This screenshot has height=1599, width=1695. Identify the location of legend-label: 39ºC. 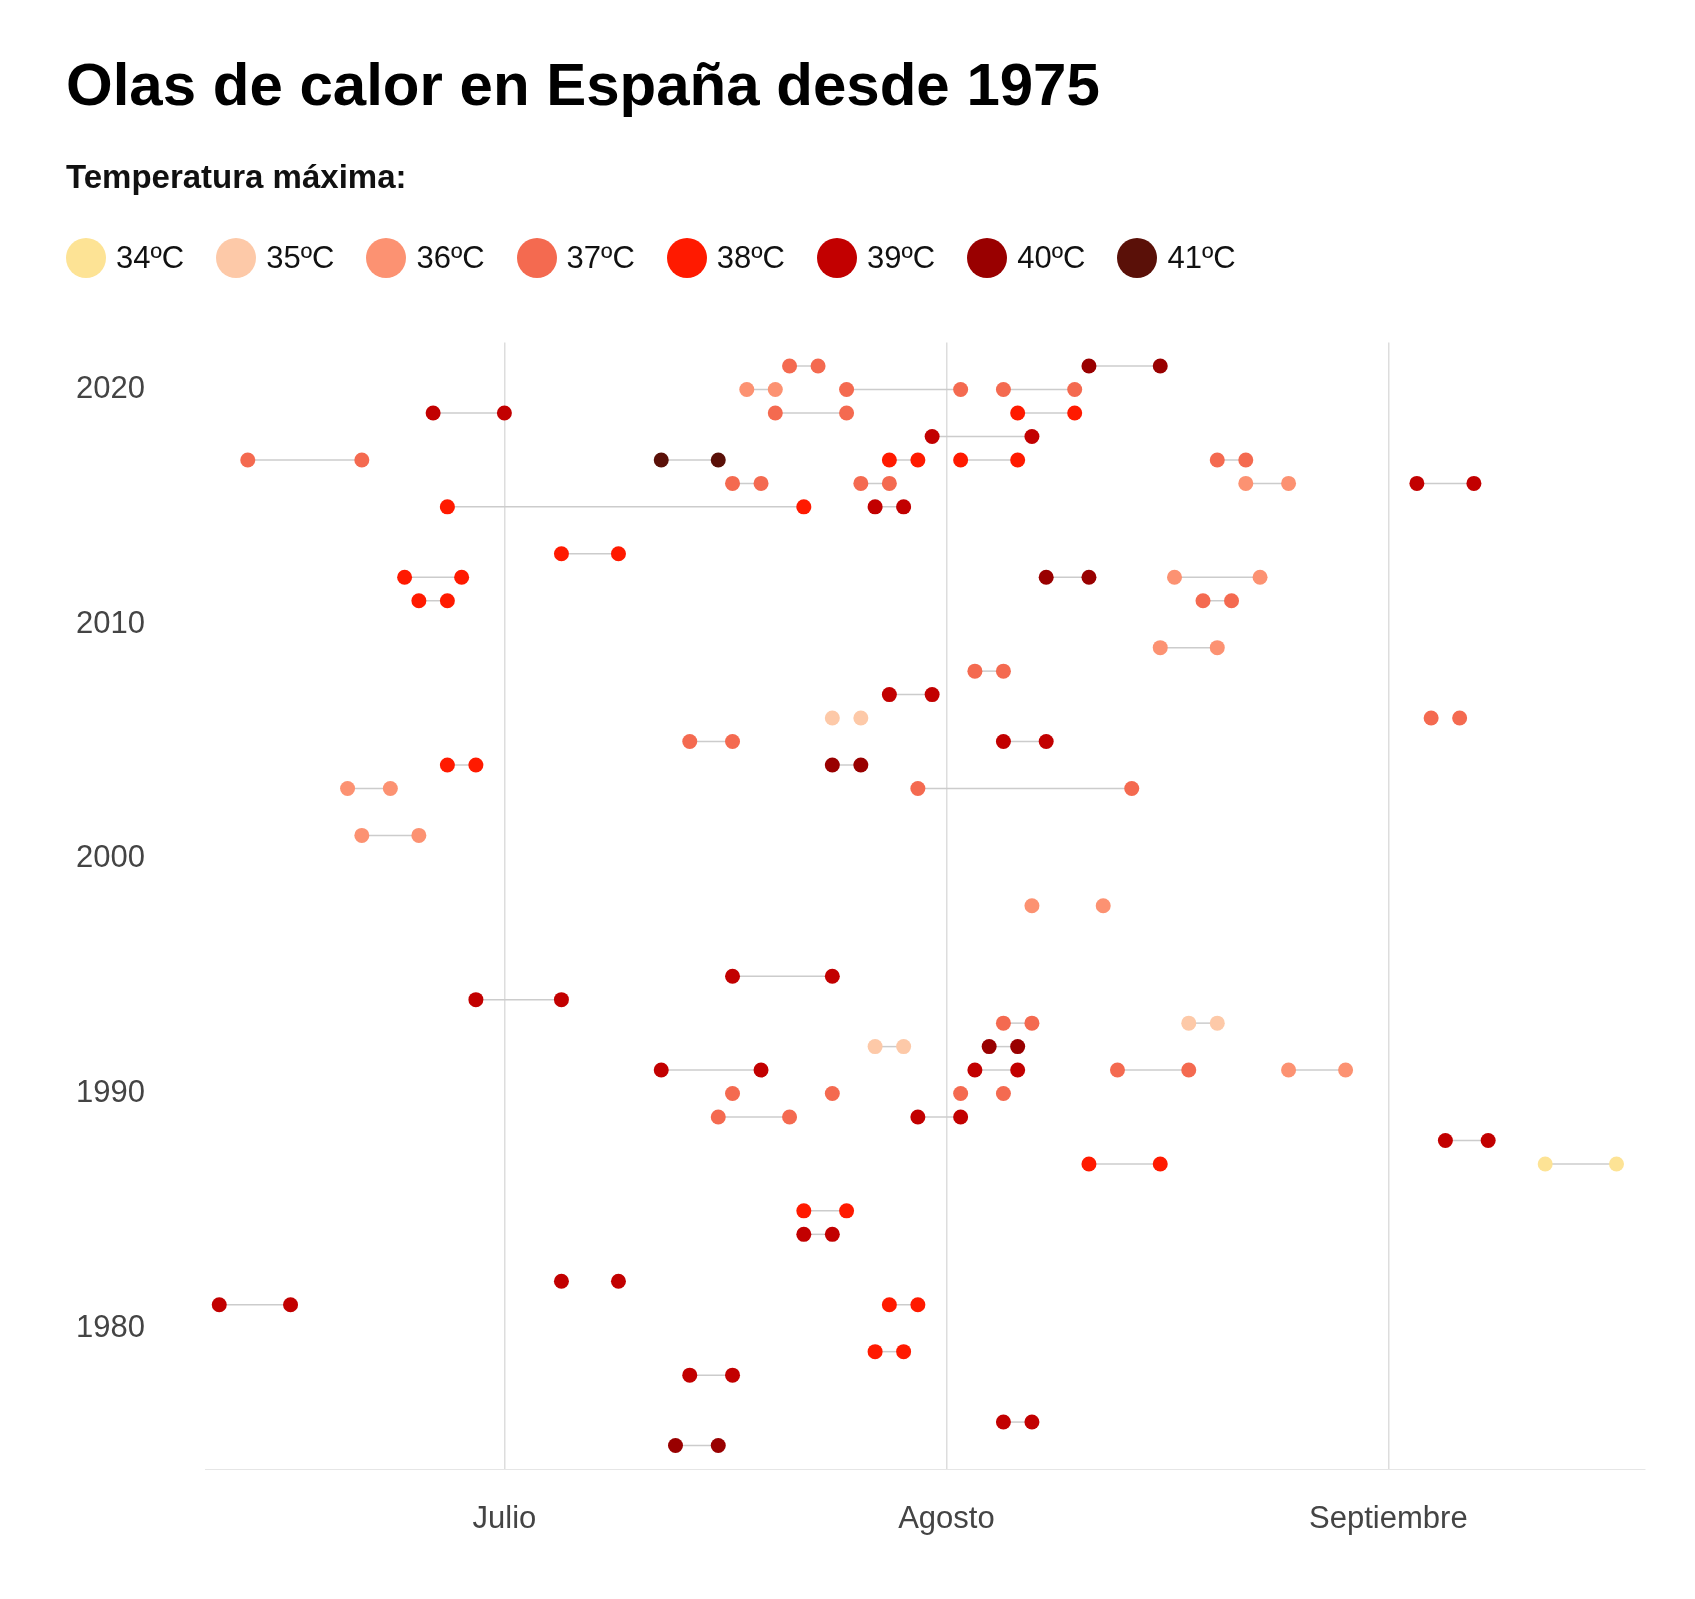
(901, 258).